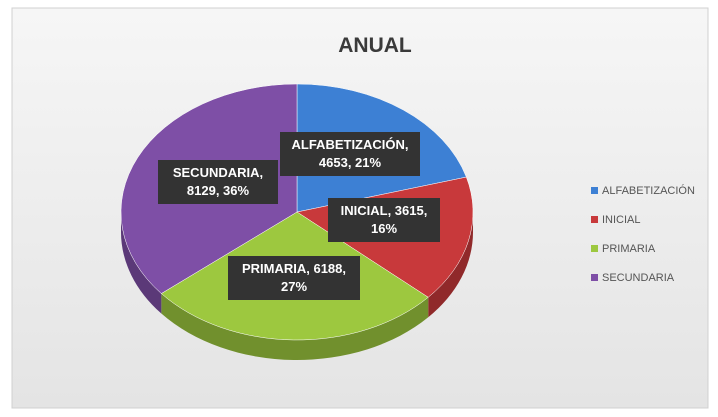 This screenshot has height=417, width=718. I want to click on data-label: INICIAL, 3615, 16%, so click(384, 220).